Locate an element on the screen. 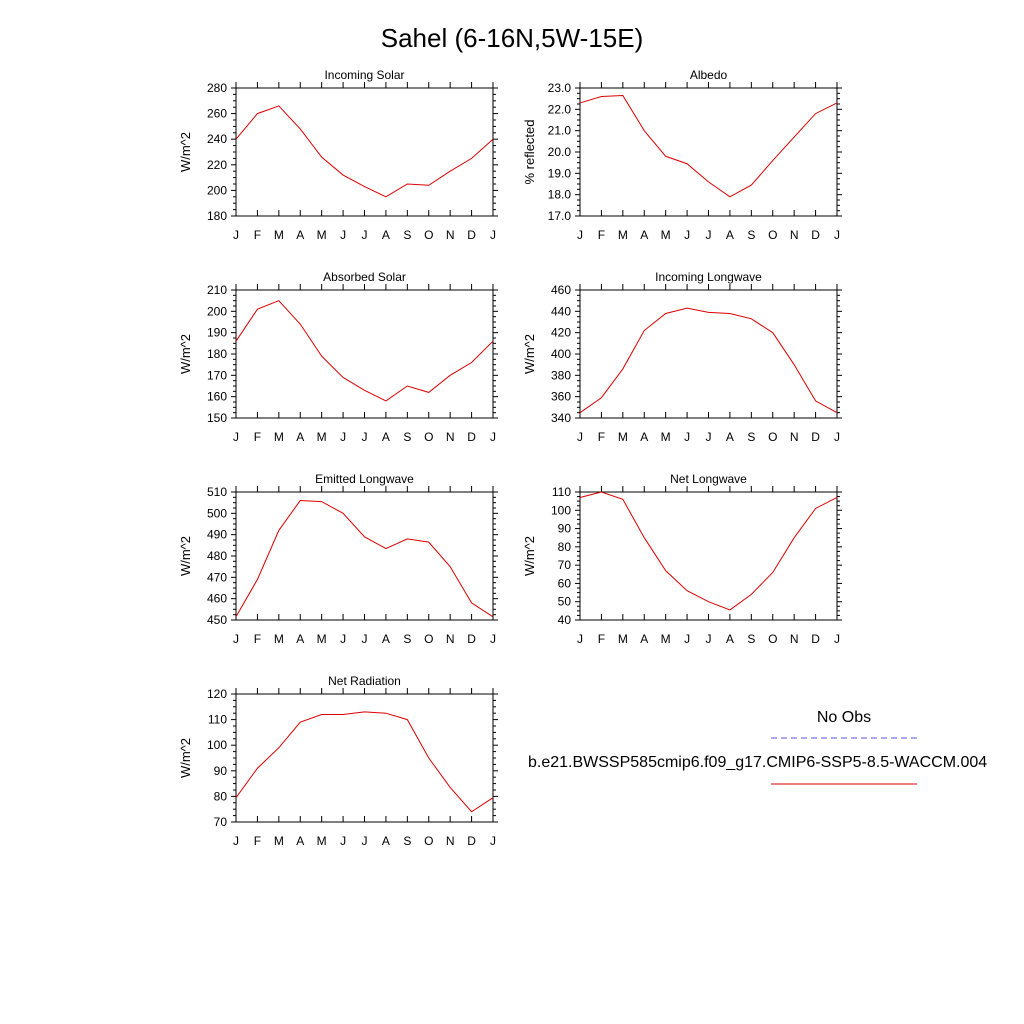 The image size is (1024, 1024). y-tick-label: 21.0 is located at coordinates (560, 131).